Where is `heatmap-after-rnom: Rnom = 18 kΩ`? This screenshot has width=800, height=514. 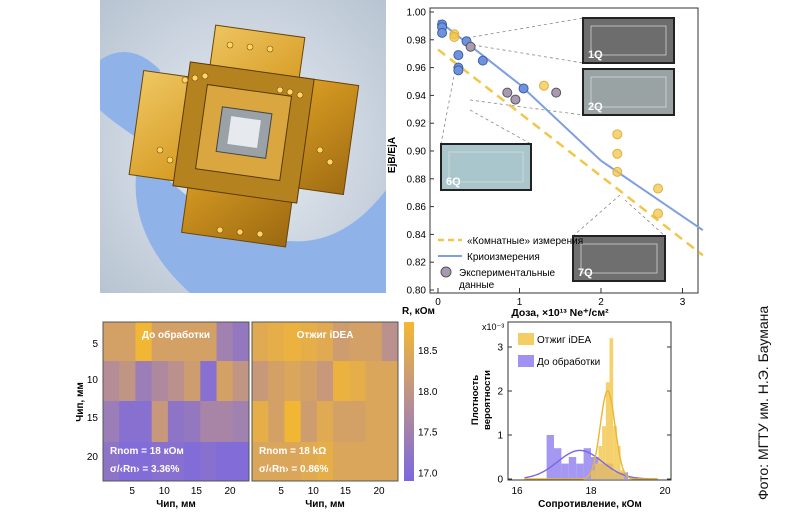
heatmap-after-rnom: Rnom = 18 kΩ is located at coordinates (292, 451).